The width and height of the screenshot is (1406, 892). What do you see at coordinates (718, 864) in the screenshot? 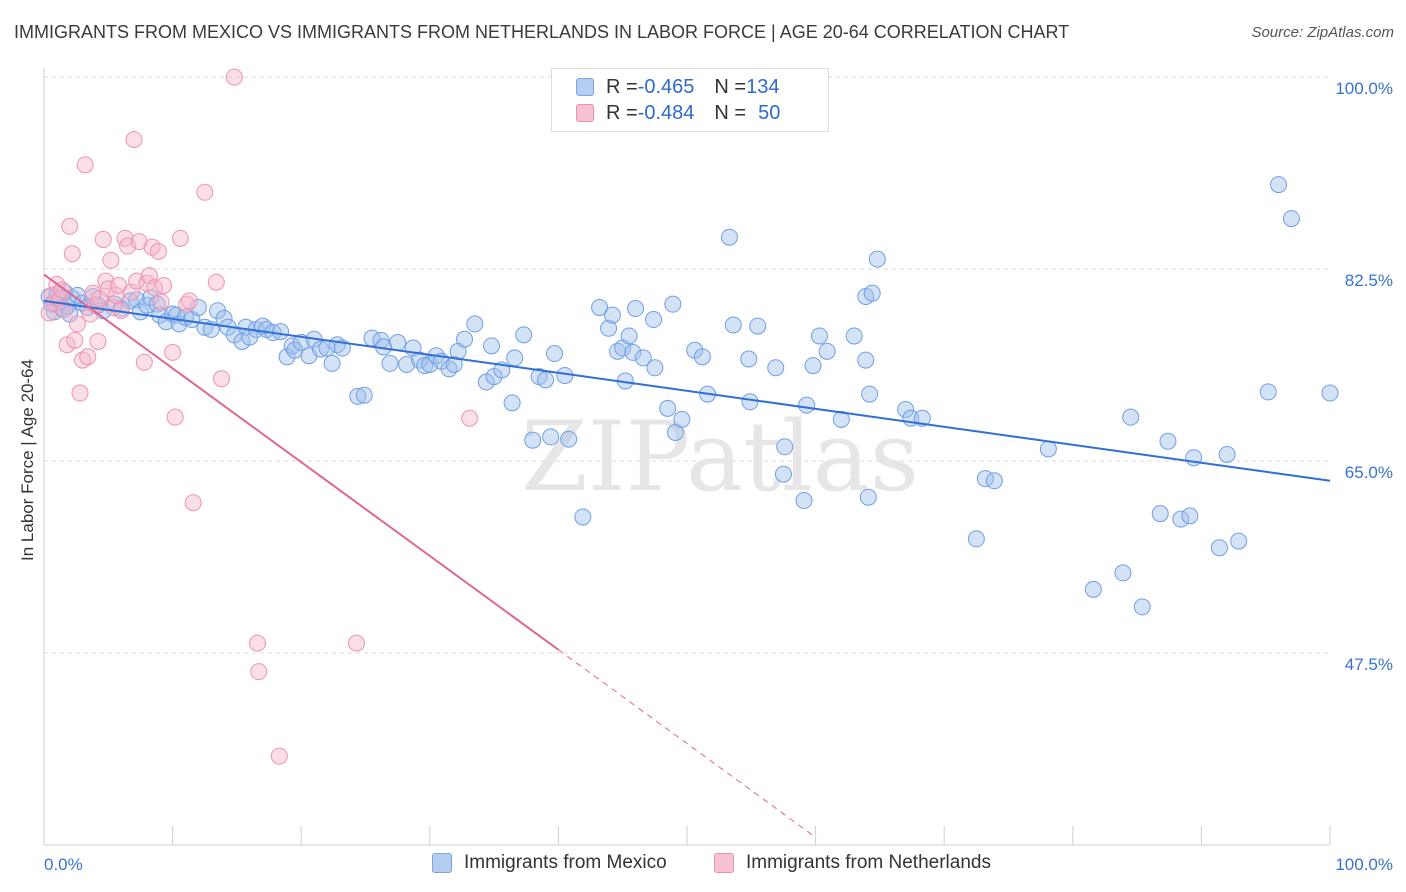
I see `x-tick-labels: 0.0% 100.0%` at bounding box center [718, 864].